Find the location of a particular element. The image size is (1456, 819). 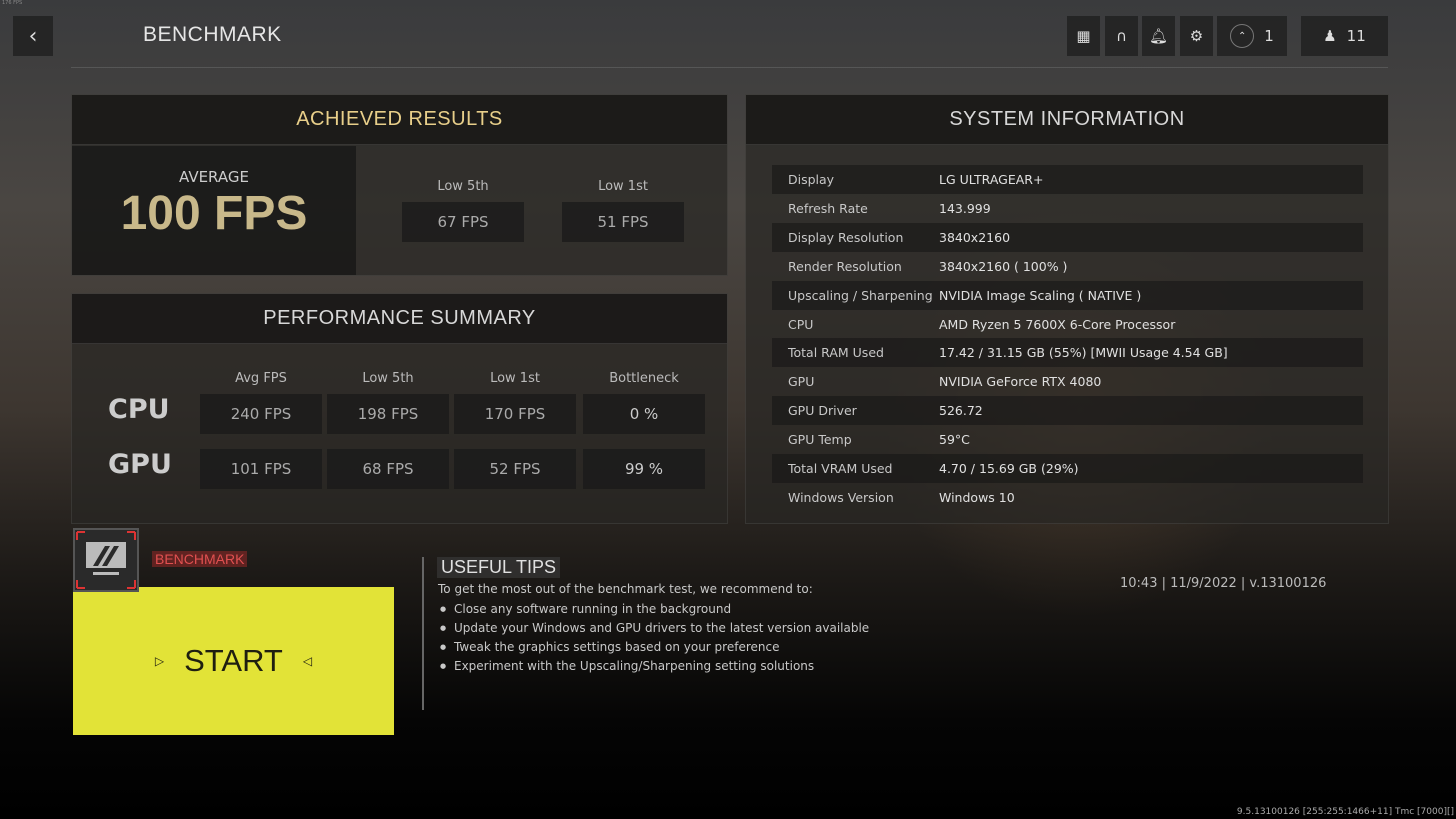

system-info-row: CPU AMD Ryzen 5 7600X 6-Core Processor is located at coordinates (1067, 324).